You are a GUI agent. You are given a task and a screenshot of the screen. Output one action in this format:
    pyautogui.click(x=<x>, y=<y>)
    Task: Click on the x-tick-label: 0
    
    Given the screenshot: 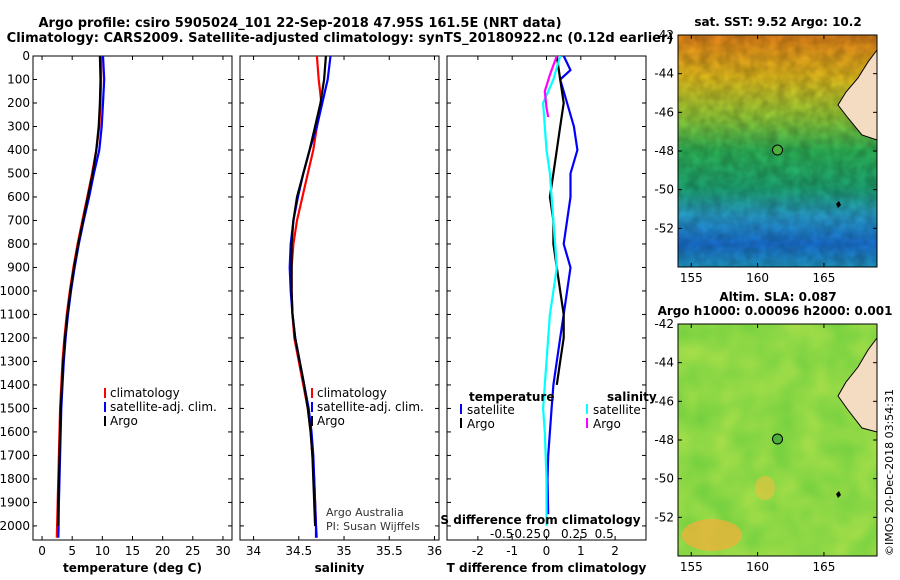 What is the action you would take?
    pyautogui.click(x=547, y=551)
    